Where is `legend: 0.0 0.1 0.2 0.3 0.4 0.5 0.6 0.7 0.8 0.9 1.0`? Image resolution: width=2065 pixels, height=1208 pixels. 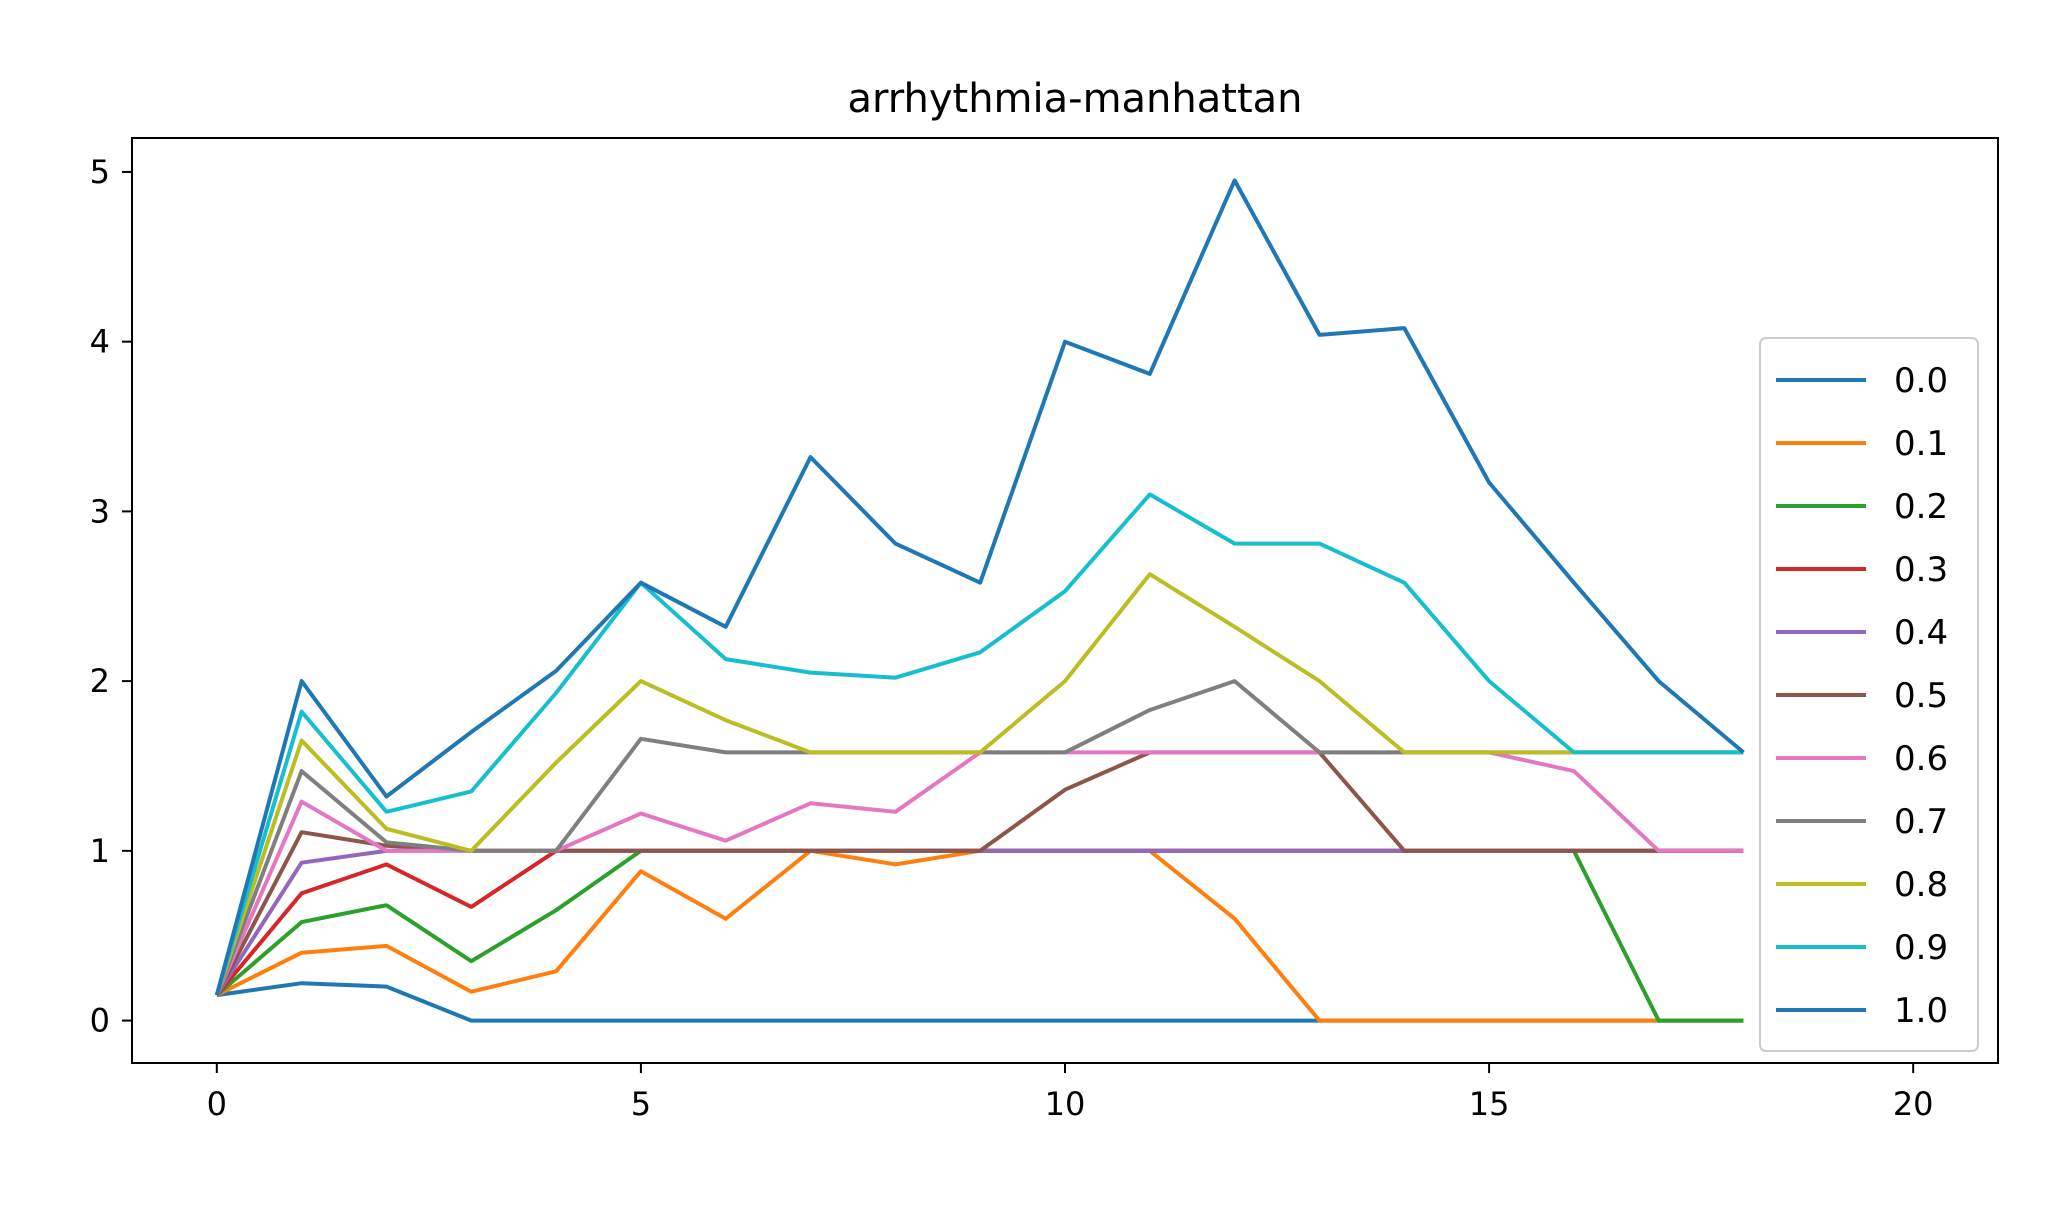
legend: 0.0 0.1 0.2 0.3 0.4 0.5 0.6 0.7 0.8 0.9 1.0 is located at coordinates (1869, 694).